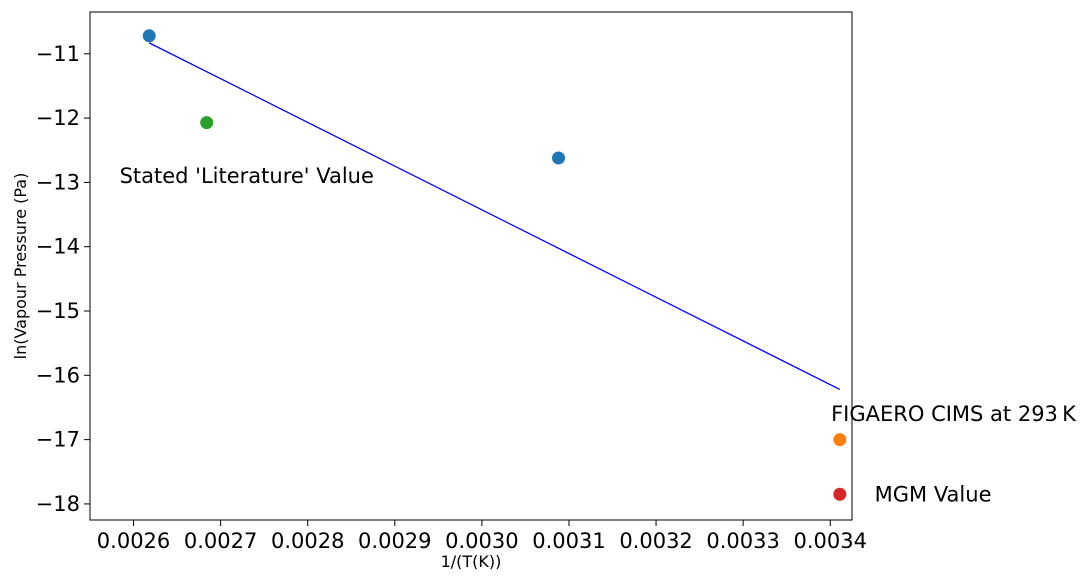 The width and height of the screenshot is (1086, 583). I want to click on x-tick-label: 0.0029, so click(394, 541).